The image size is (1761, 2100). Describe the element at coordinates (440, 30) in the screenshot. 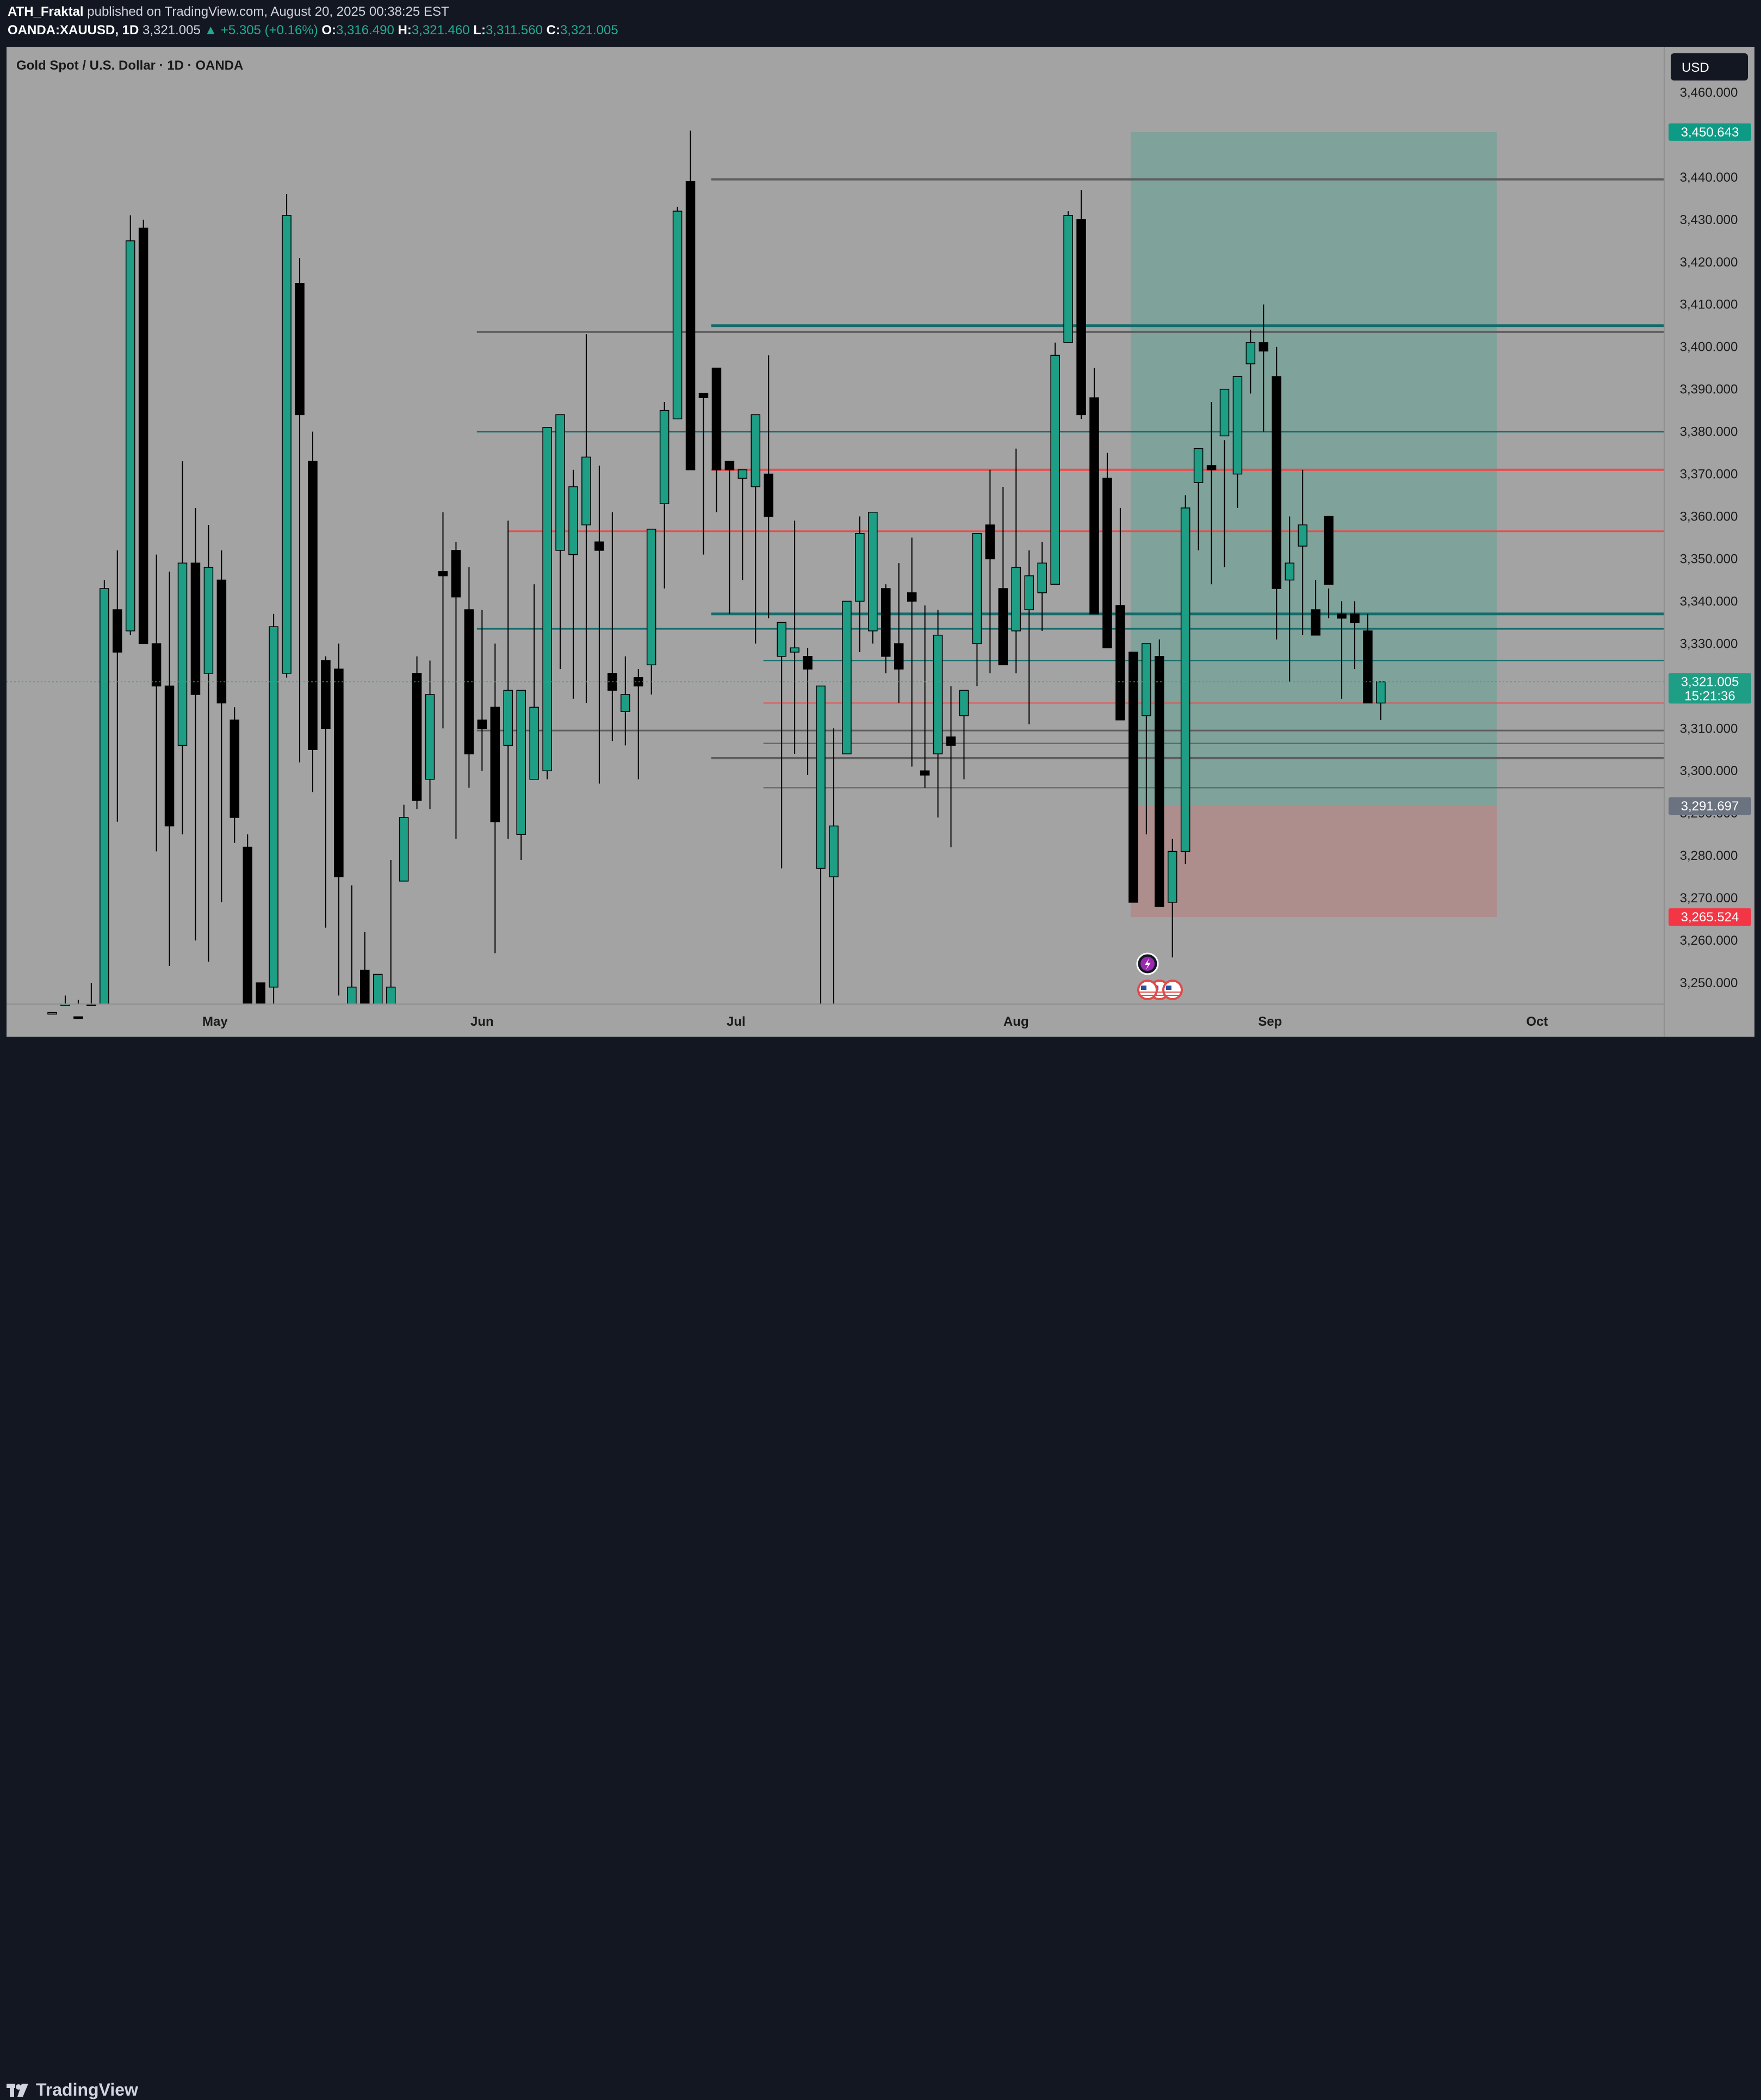

I see `high-value: 3,321.460` at that location.